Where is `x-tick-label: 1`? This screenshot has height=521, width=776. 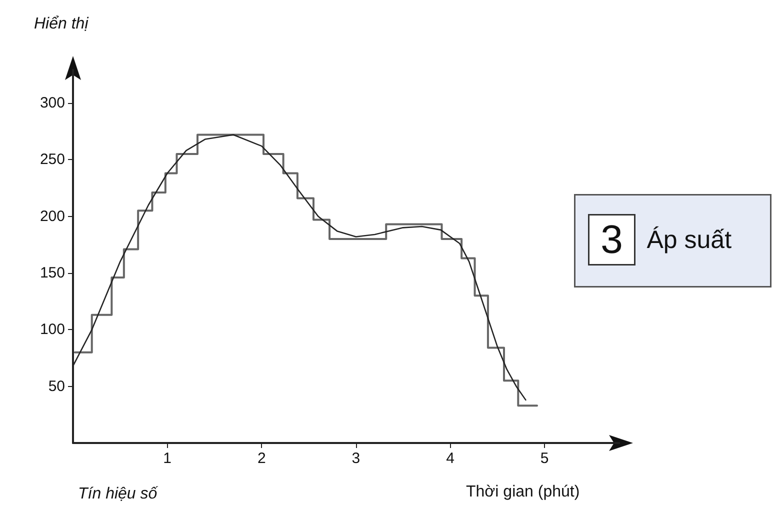
x-tick-label: 1 is located at coordinates (167, 458).